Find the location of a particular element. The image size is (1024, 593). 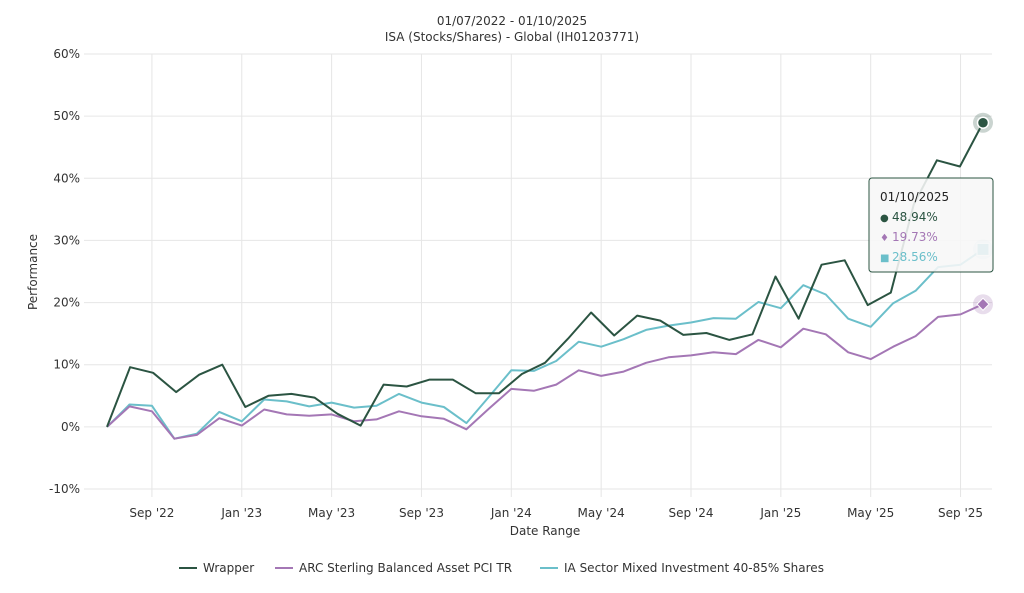

x-tick-label: May '24 is located at coordinates (601, 513).